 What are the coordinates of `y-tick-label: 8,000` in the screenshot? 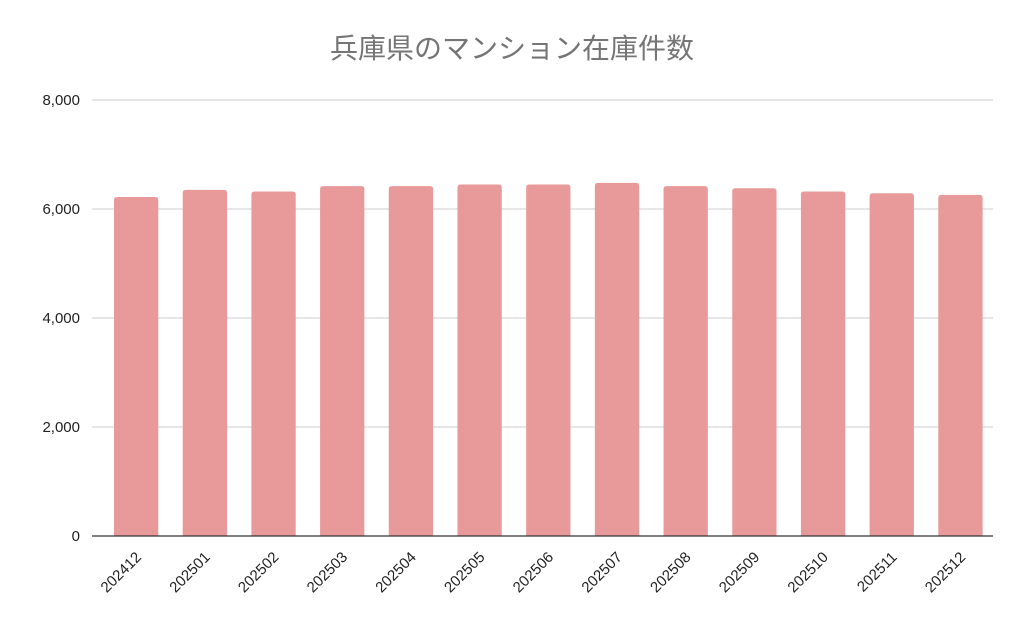 It's located at (61, 100).